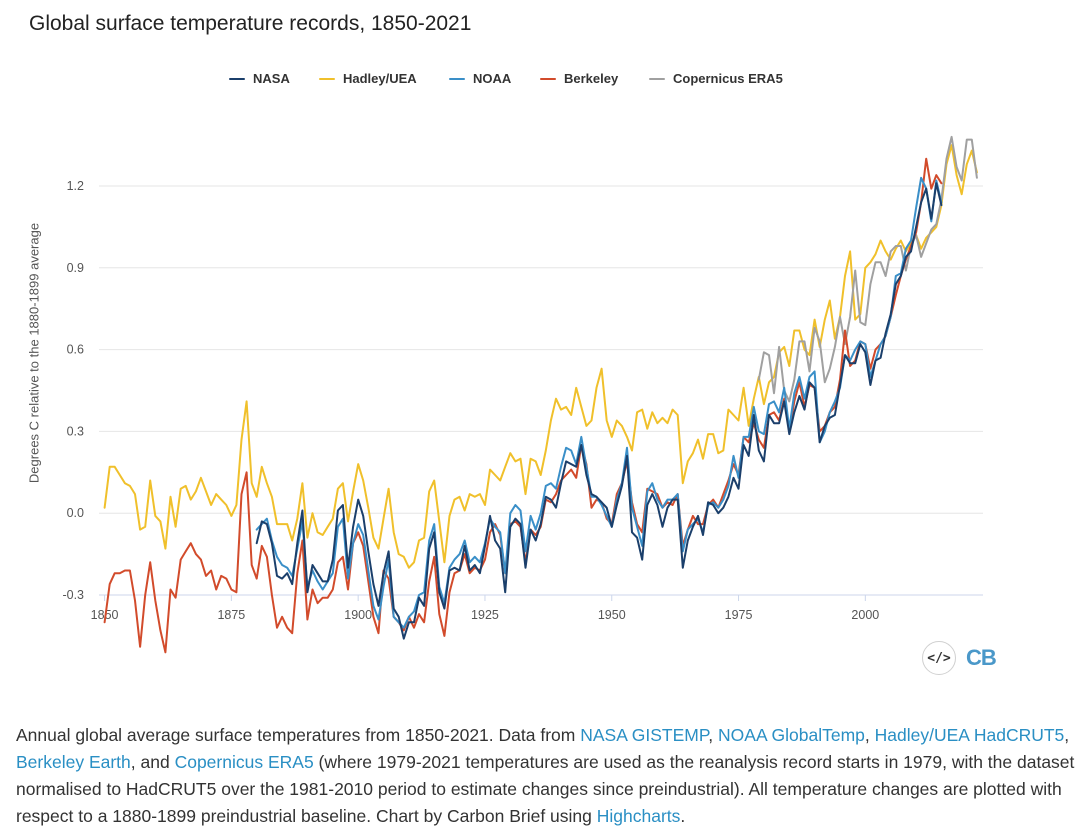  What do you see at coordinates (75, 268) in the screenshot?
I see `y-tick-label: 0.9` at bounding box center [75, 268].